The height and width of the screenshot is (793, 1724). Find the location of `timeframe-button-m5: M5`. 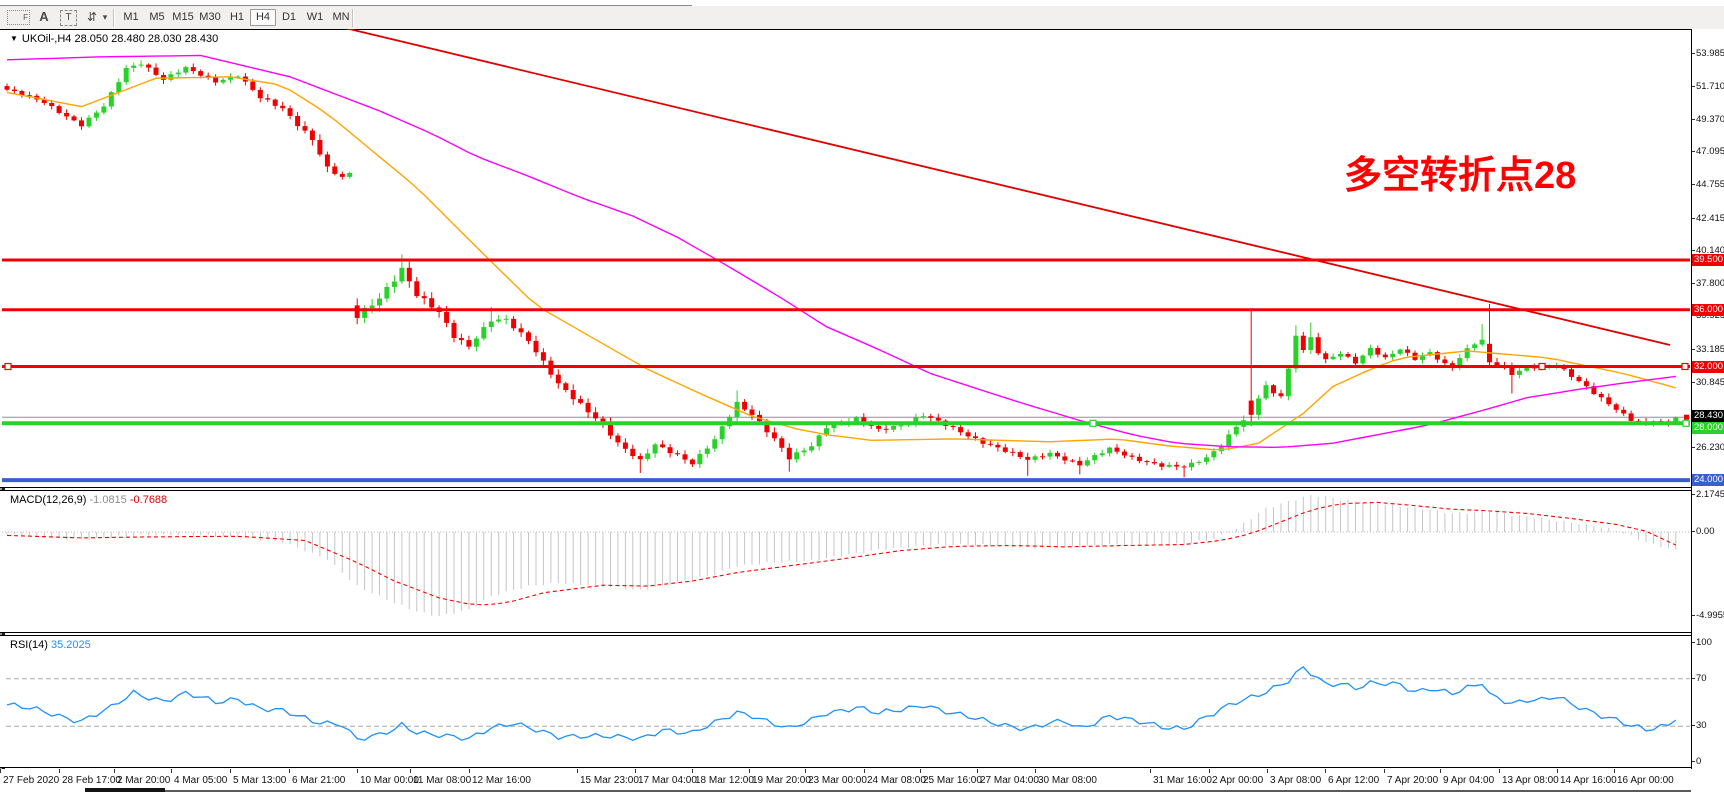

timeframe-button-m5: M5 is located at coordinates (157, 17).